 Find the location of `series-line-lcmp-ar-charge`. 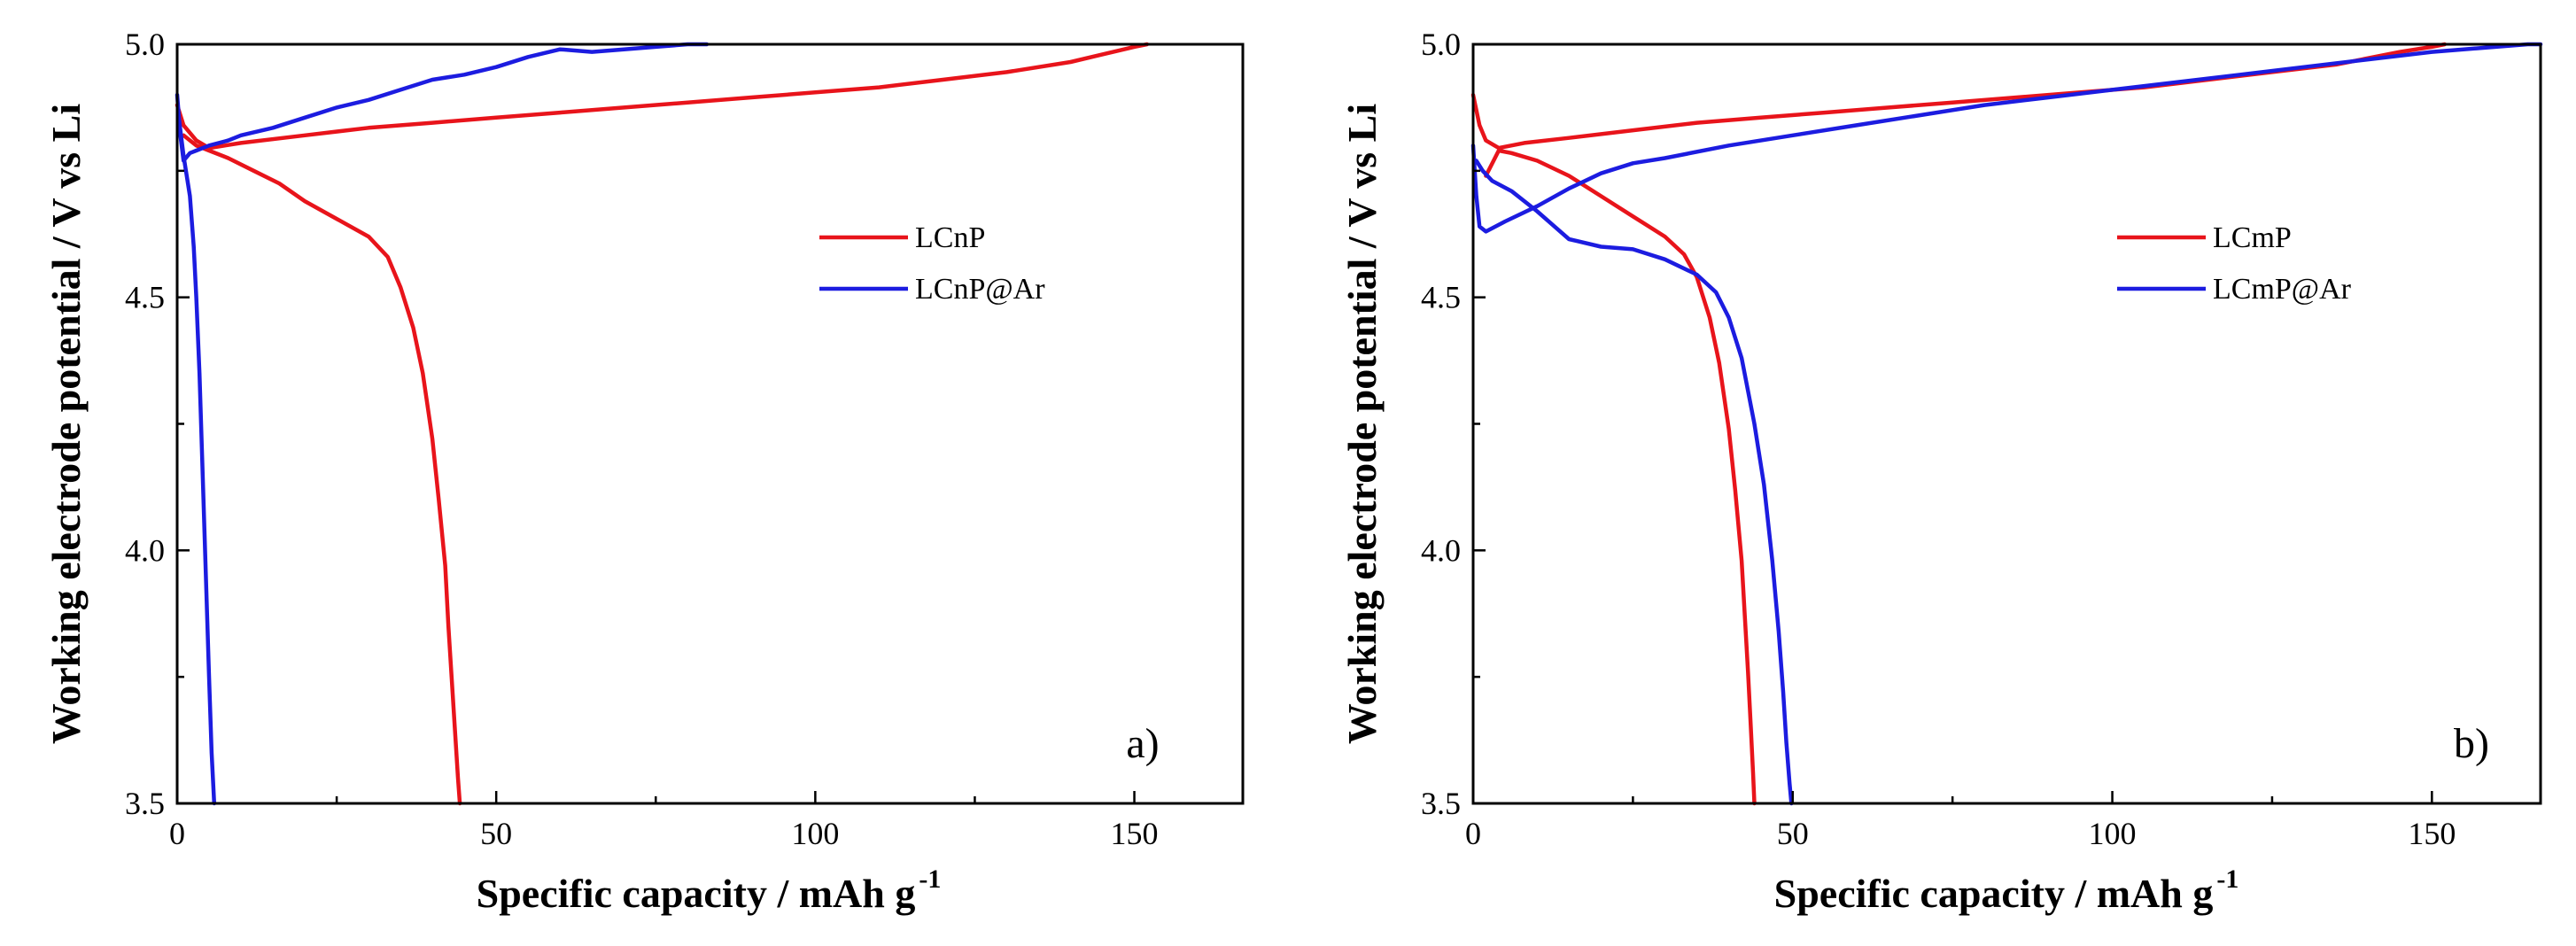

series-line-lcmp-ar-charge is located at coordinates (2006, 138).